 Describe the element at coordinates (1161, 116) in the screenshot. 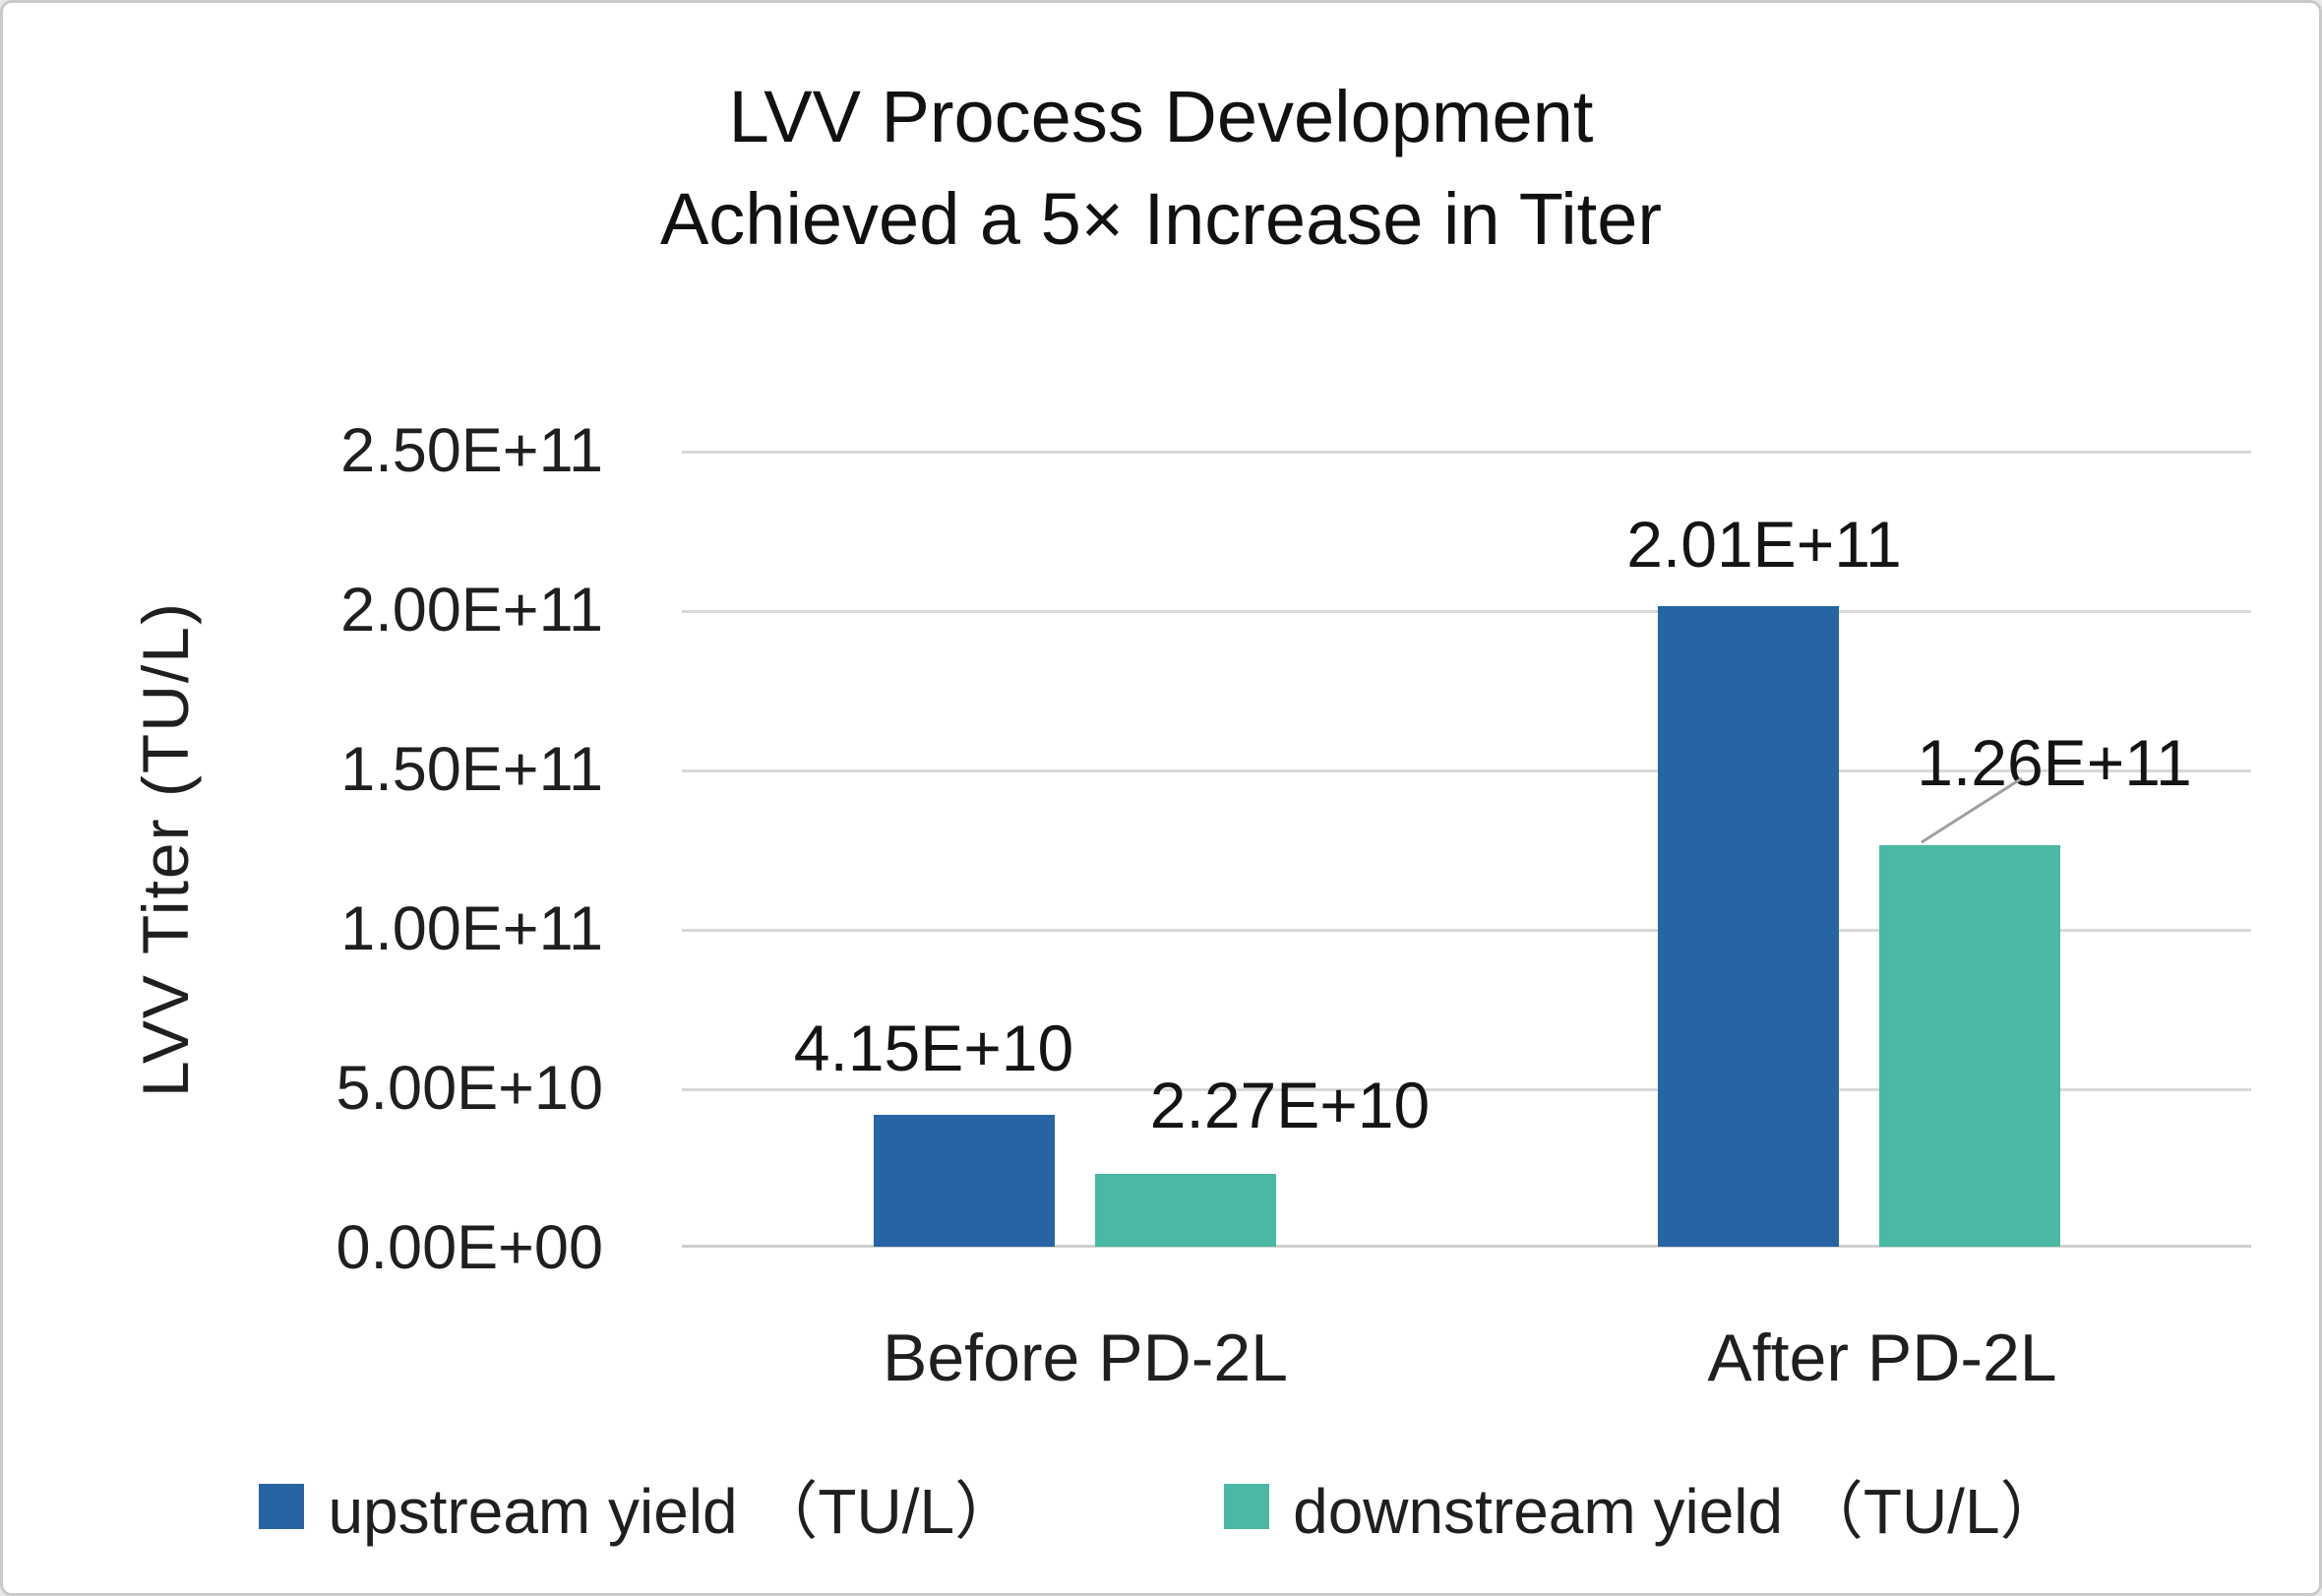

I see `chart-title-line-1: LVV Process Development` at that location.